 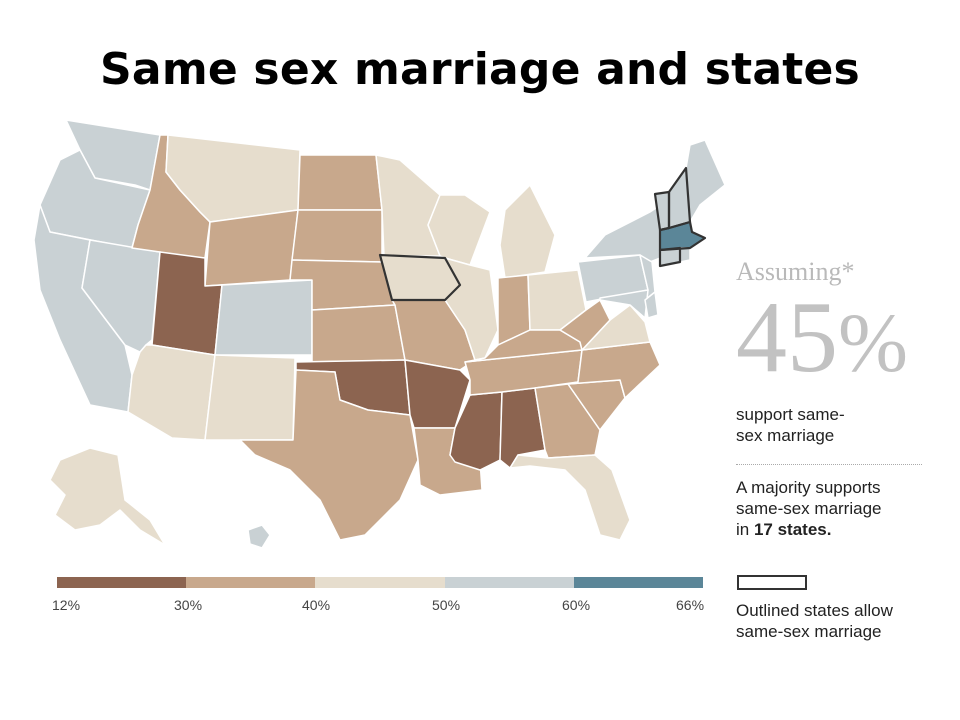 I want to click on support-caption: support same- sex marriage, so click(x=841, y=425).